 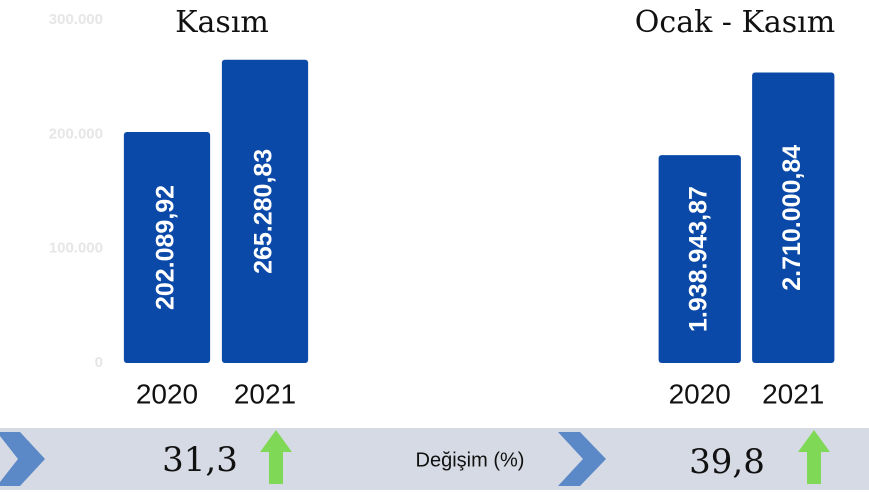 I want to click on value-label: 1.938.943,87, so click(x=698, y=259).